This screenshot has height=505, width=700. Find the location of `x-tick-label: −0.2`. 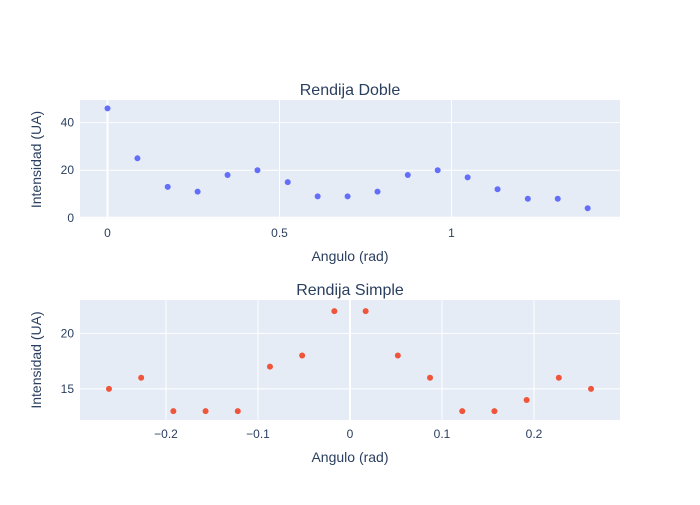

x-tick-label: −0.2 is located at coordinates (166, 434).